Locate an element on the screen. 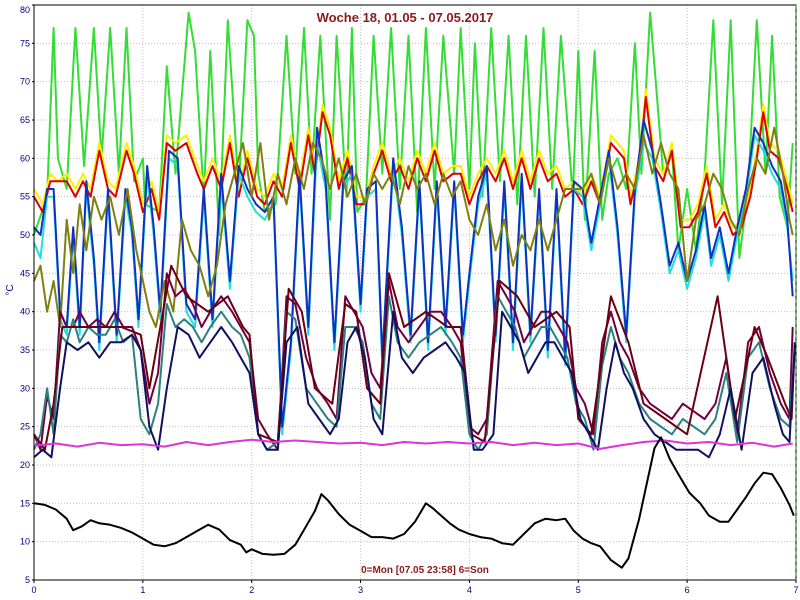 This screenshot has width=800, height=600. y-tick-label: 65 is located at coordinates (25, 120).